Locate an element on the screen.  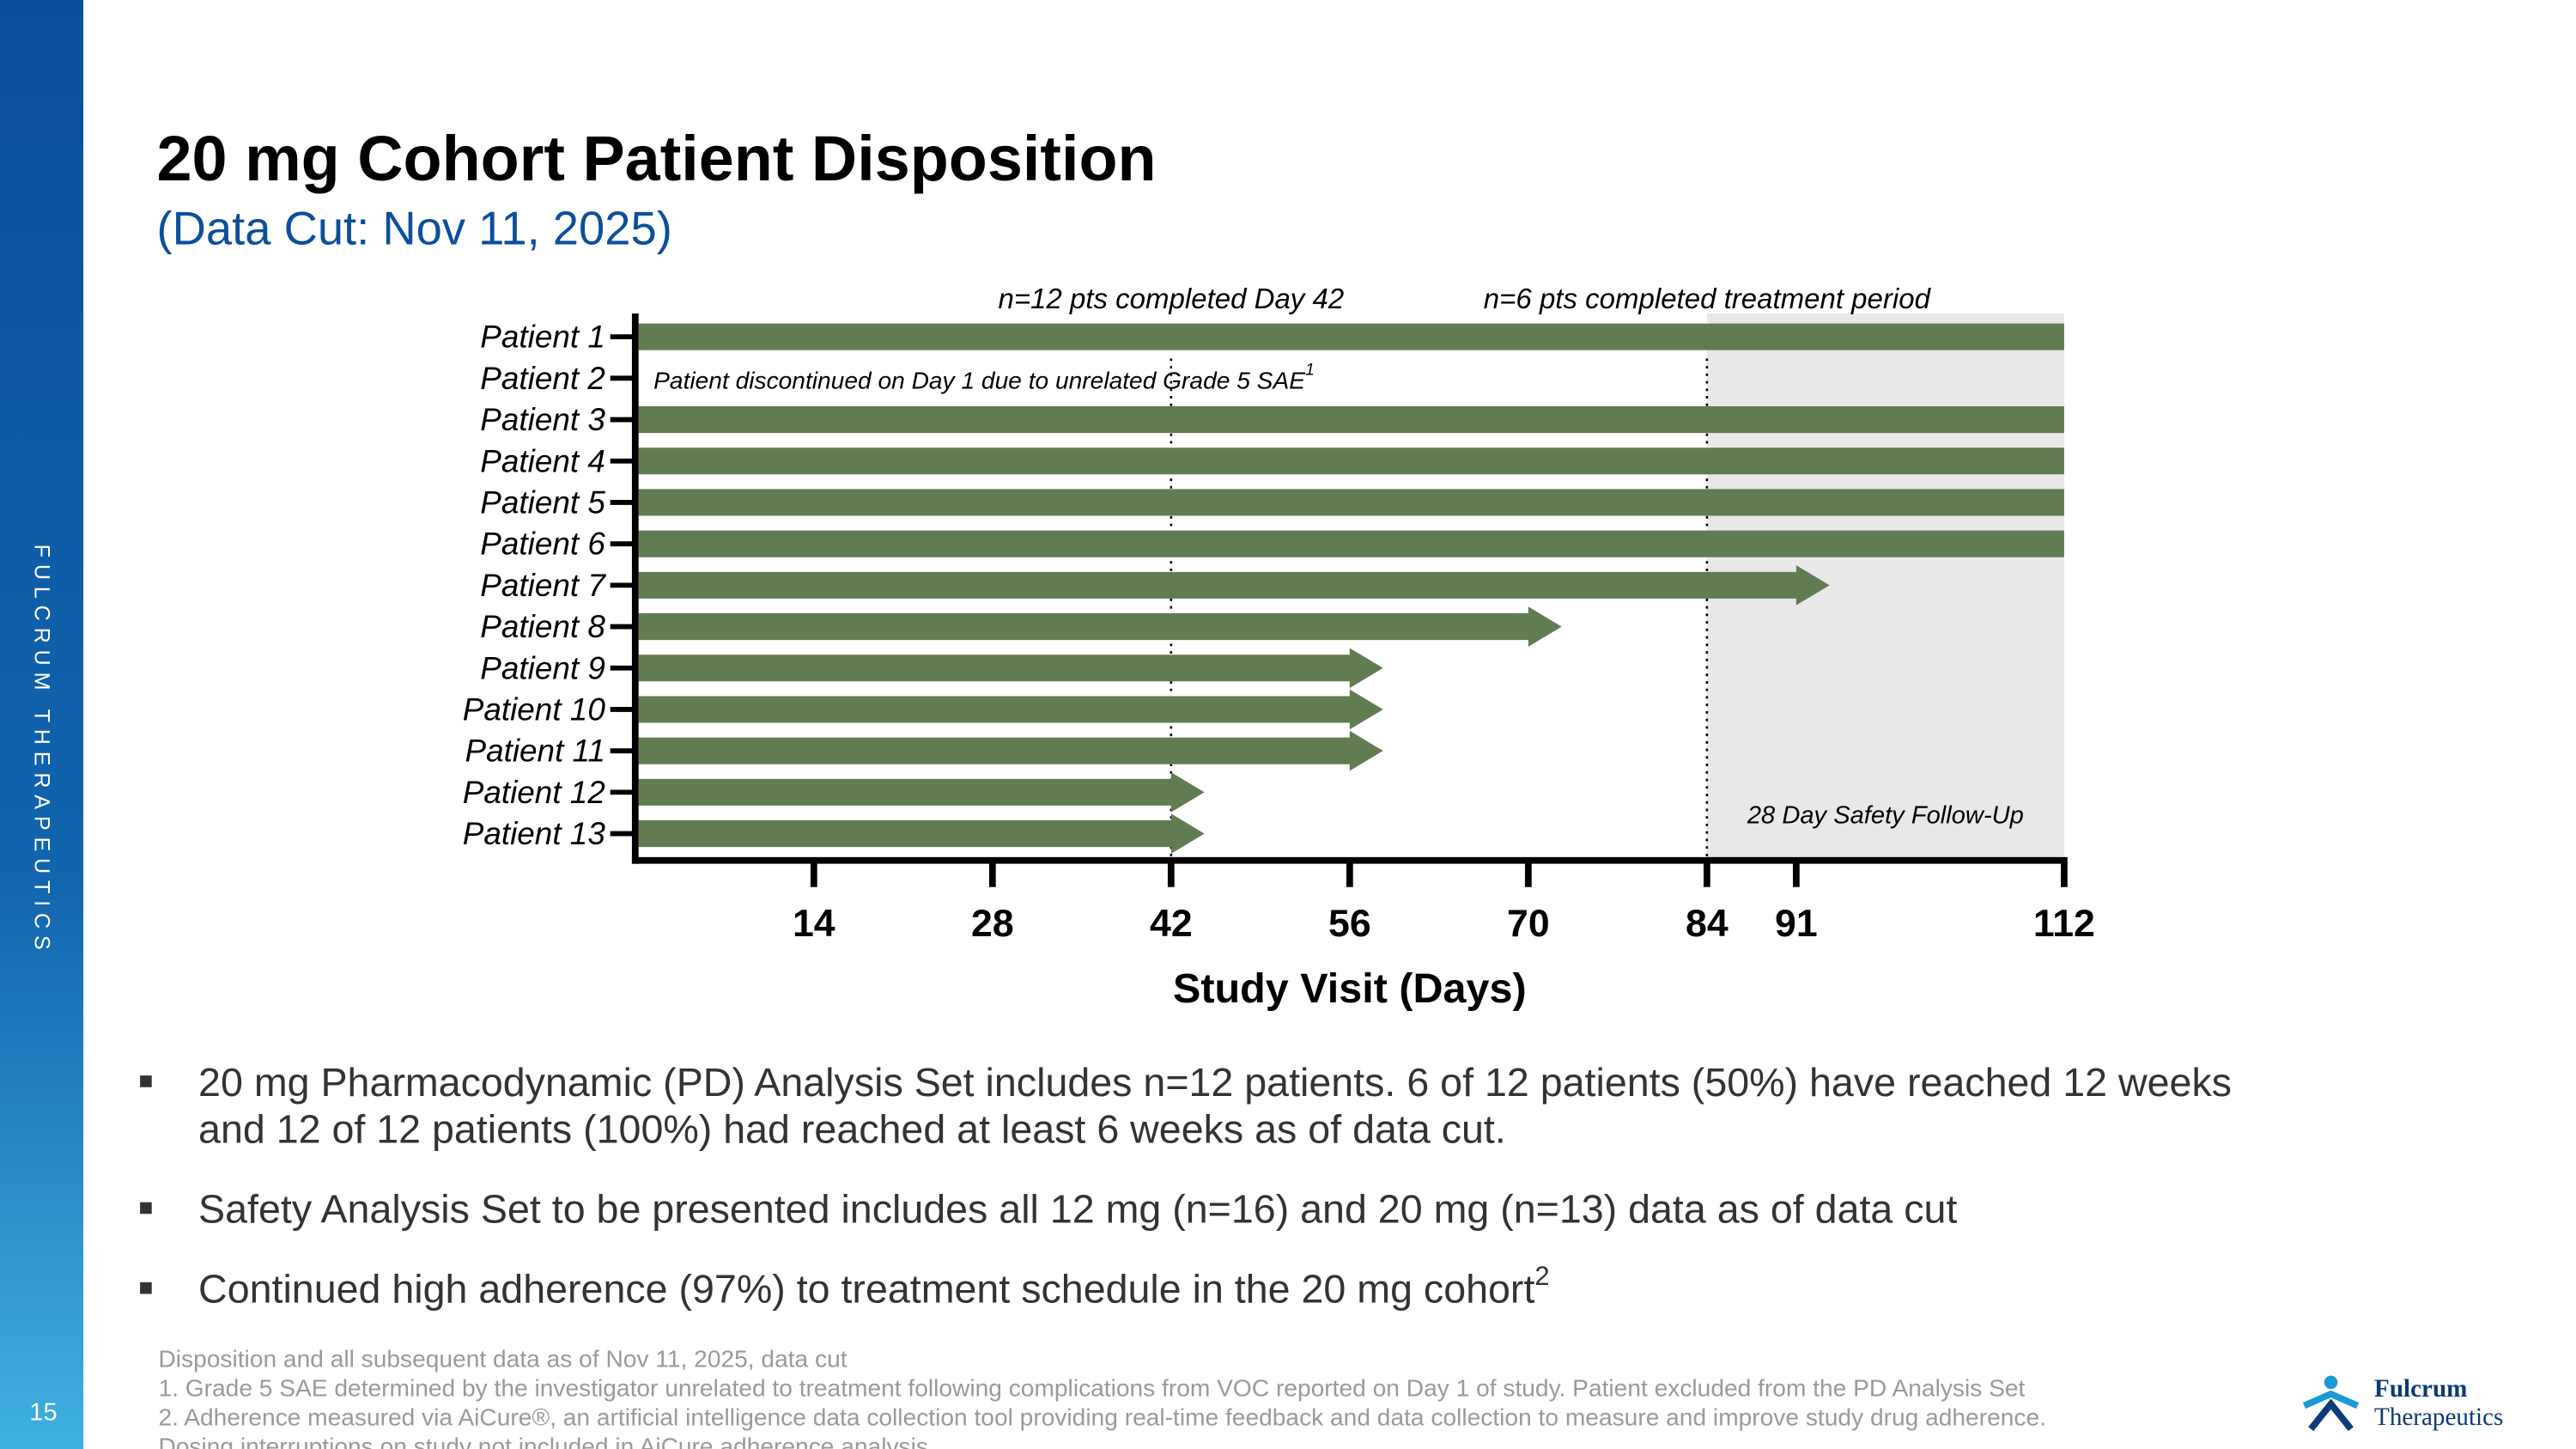
y-tick-label: Patient 5 is located at coordinates (543, 502).